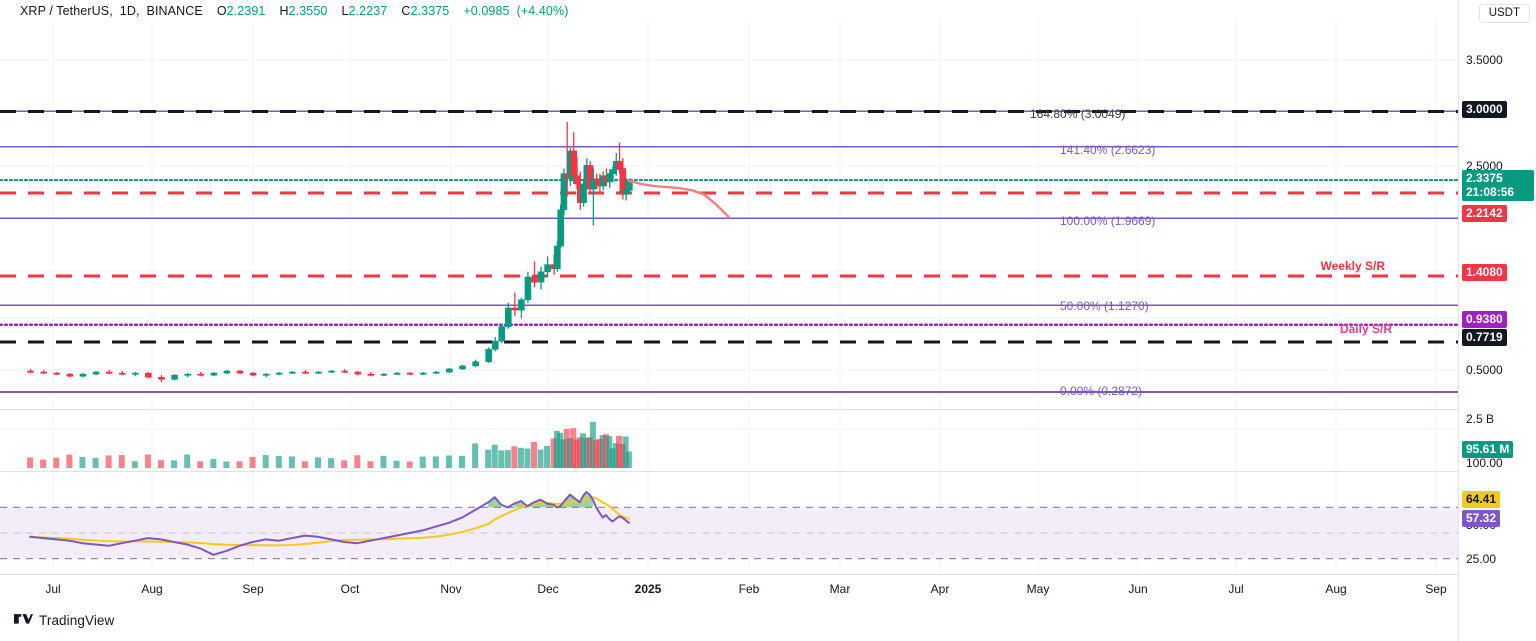 The image size is (1536, 641). I want to click on tradingview-logo-icon, so click(23, 619).